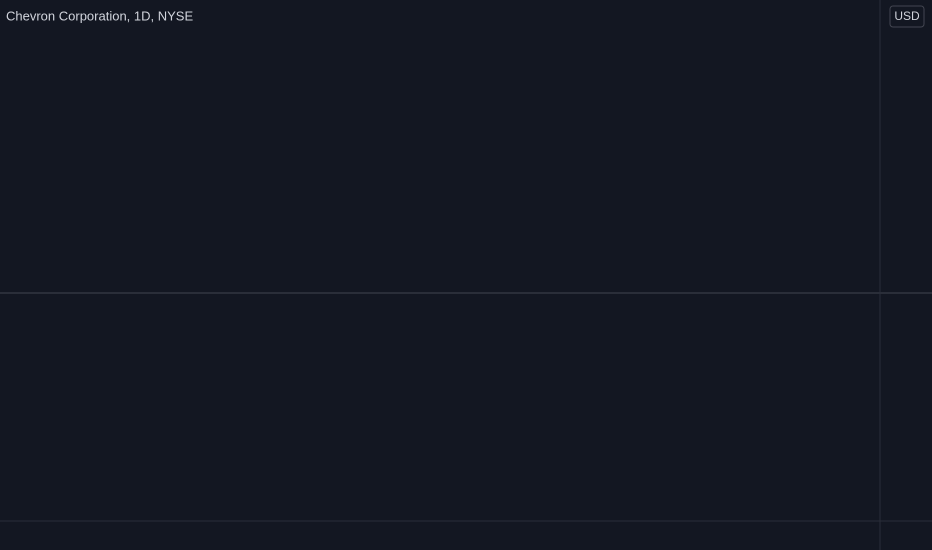 The height and width of the screenshot is (550, 932). Describe the element at coordinates (99, 15) in the screenshot. I see `chart-title: Chevron Corporation, 1D, NYSE` at that location.